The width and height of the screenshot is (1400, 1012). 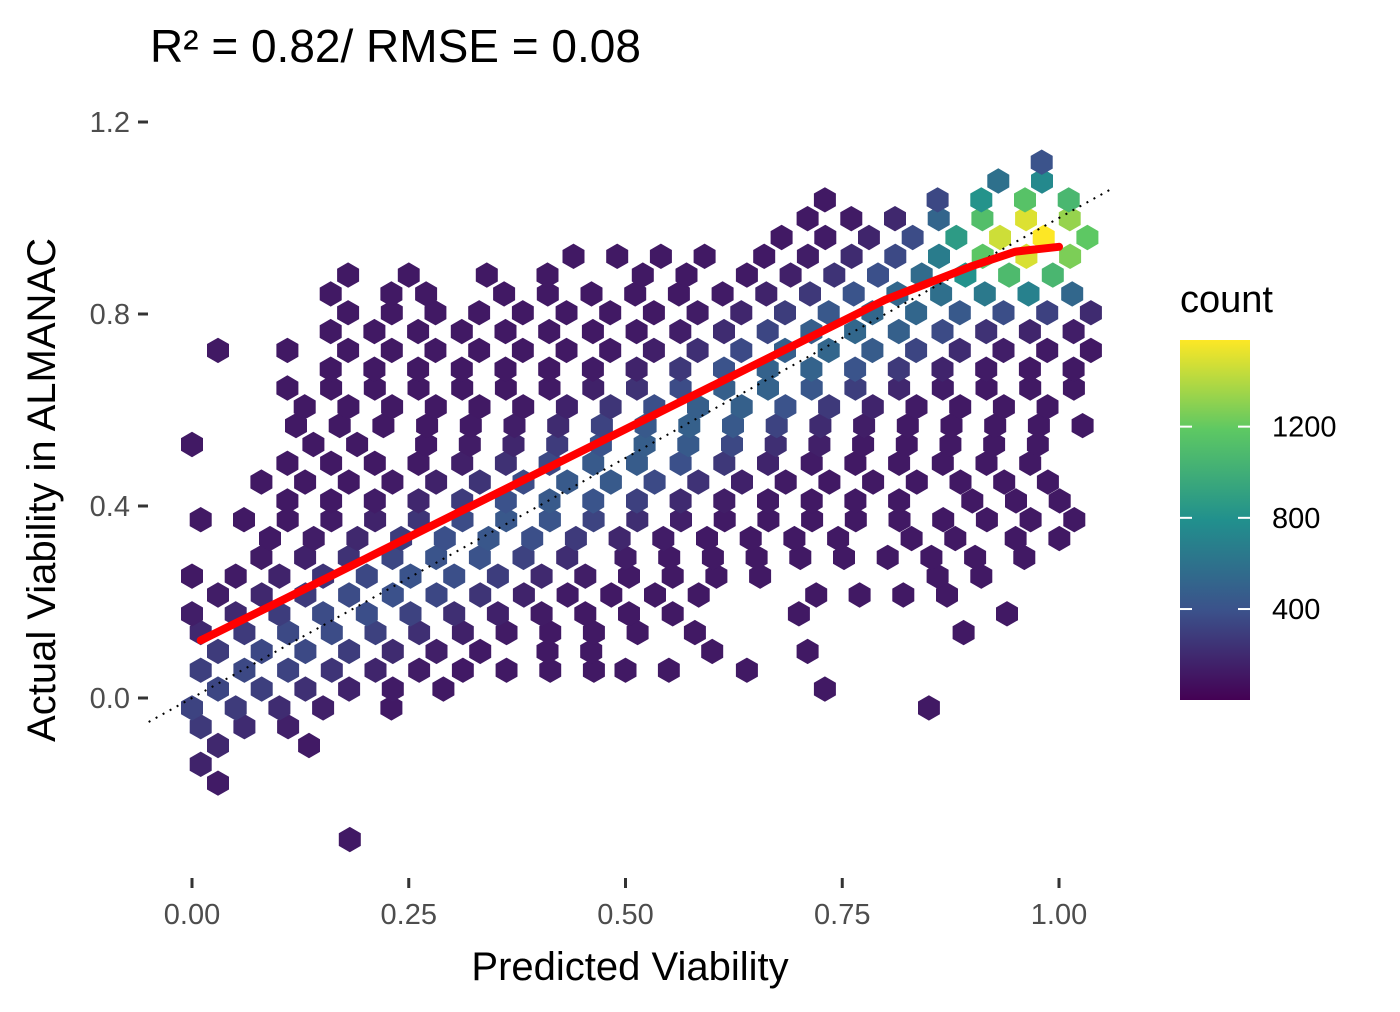 I want to click on y-axis: 0.0 0.4 0.8 1.2, so click(x=119, y=411).